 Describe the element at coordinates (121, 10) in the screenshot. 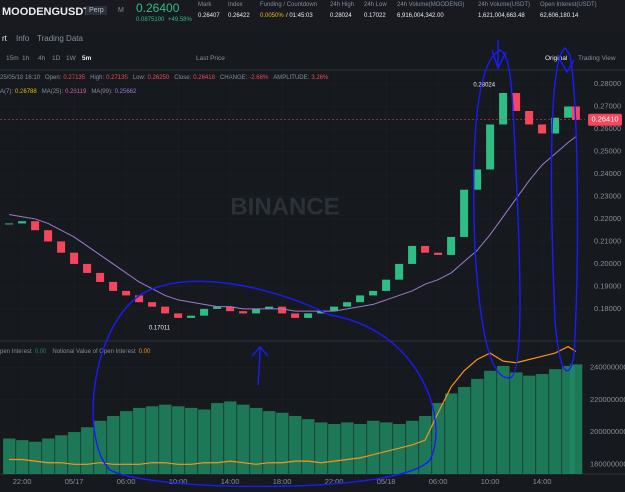

I see `menu-icon: M` at that location.